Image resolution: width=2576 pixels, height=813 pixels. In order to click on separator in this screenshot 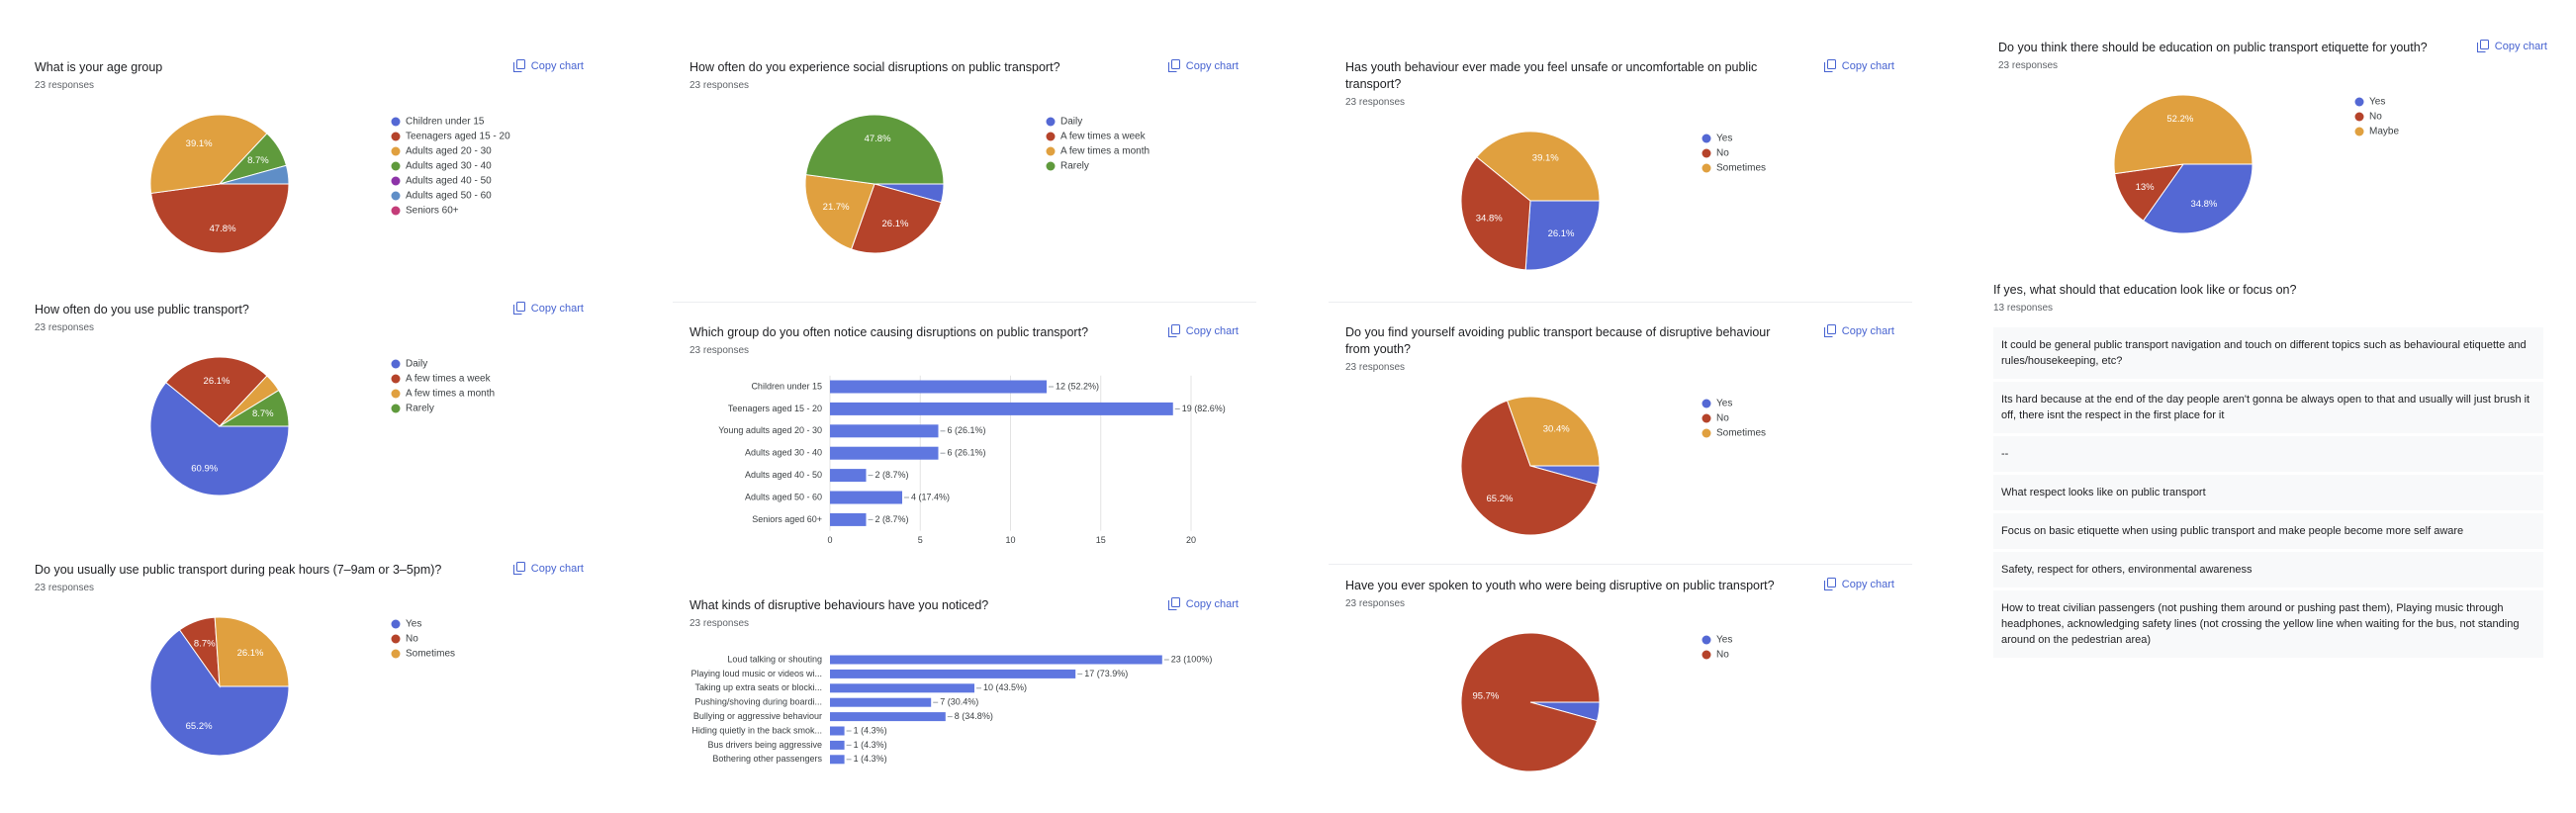, I will do `click(1621, 302)`.